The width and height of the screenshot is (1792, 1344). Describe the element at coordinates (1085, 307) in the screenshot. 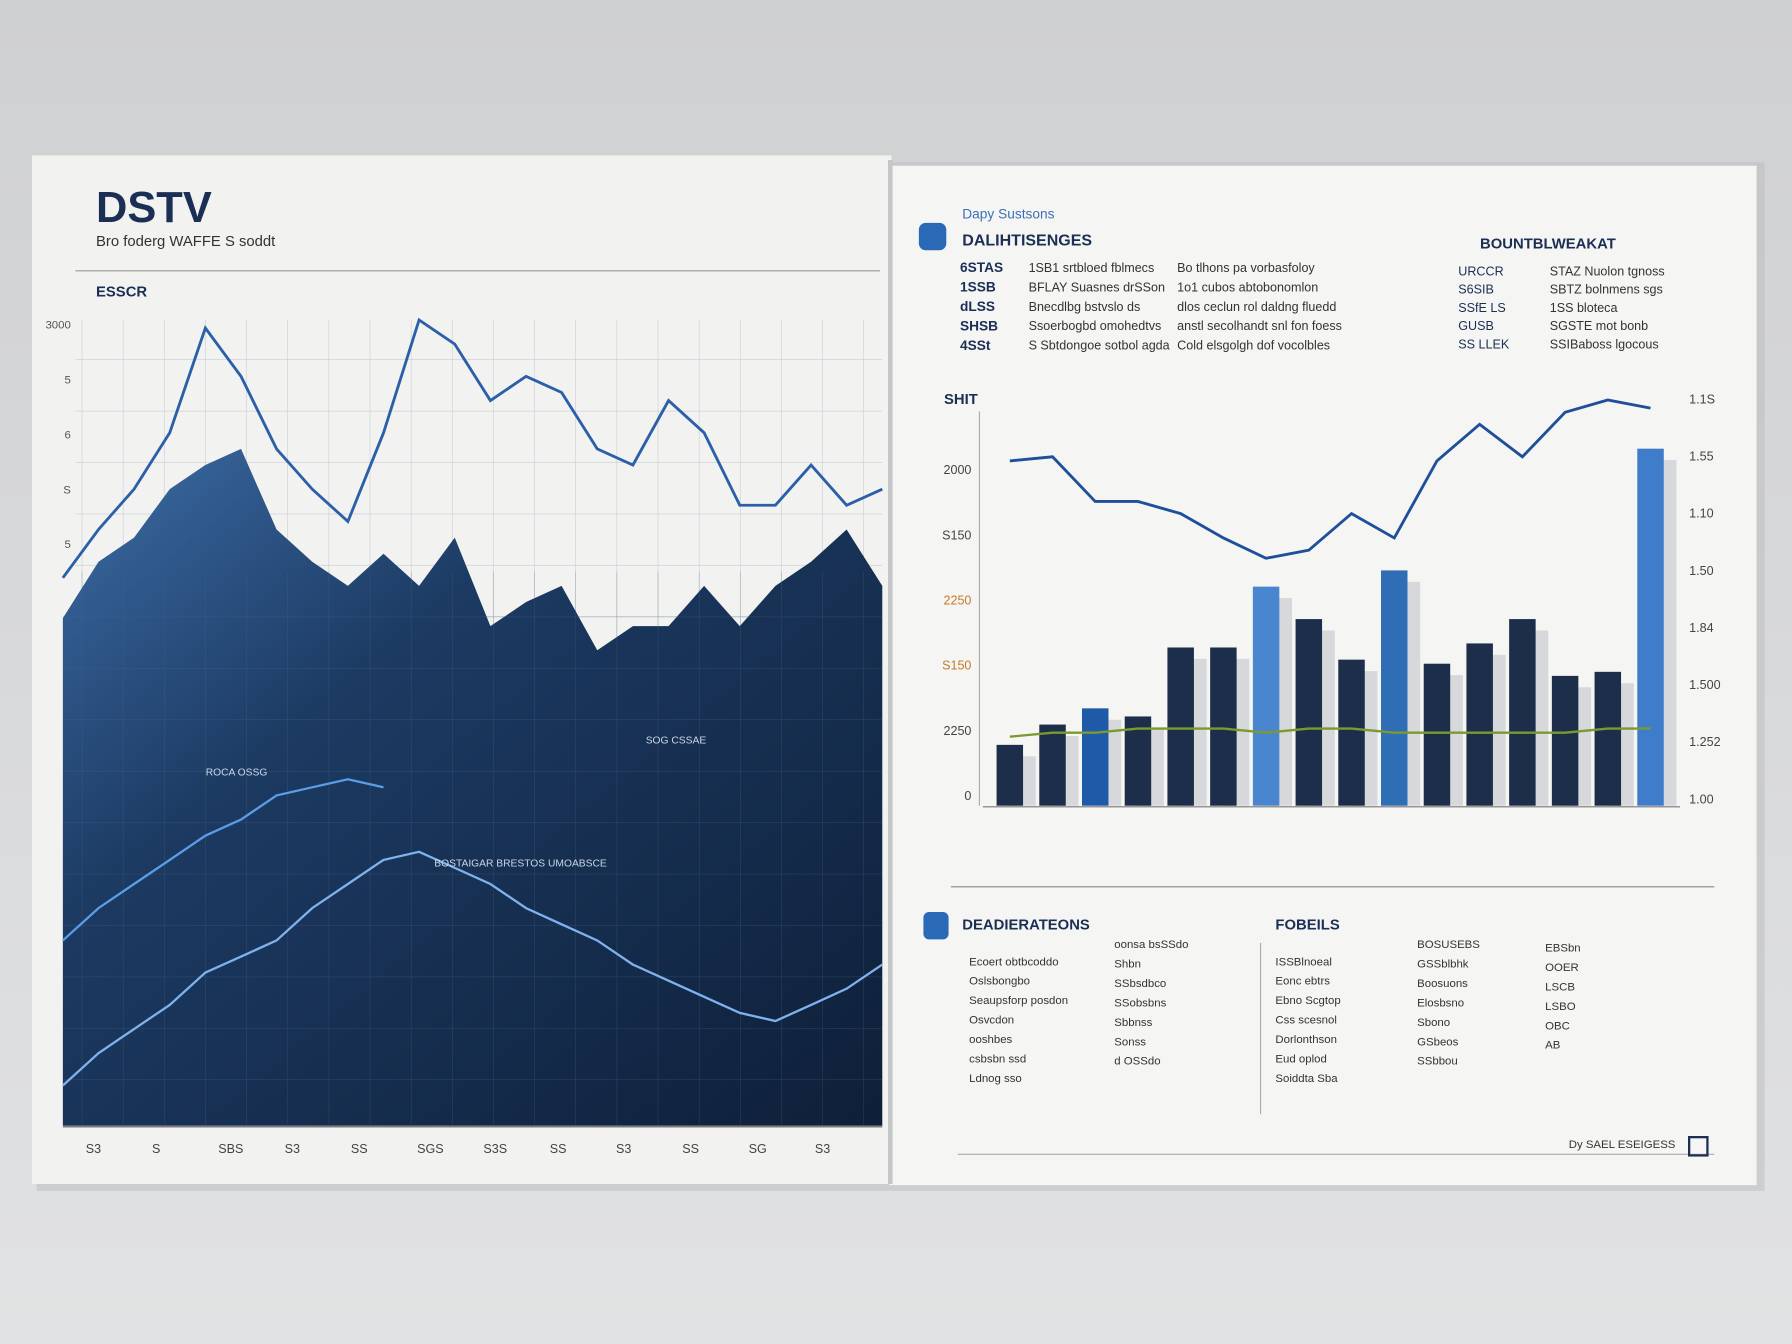

I see `label: Bnecdlbg bstvslo ds` at that location.